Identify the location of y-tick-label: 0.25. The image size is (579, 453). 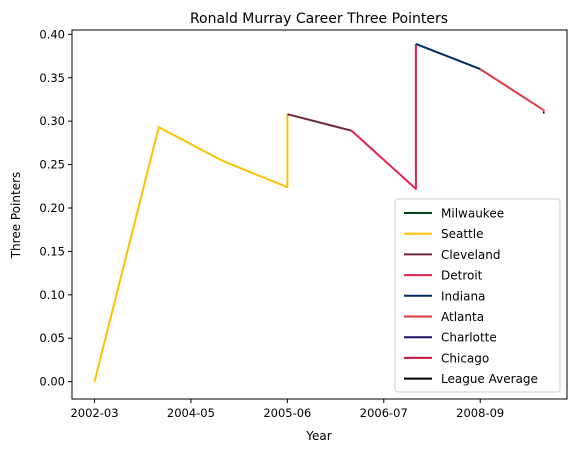
(52, 165).